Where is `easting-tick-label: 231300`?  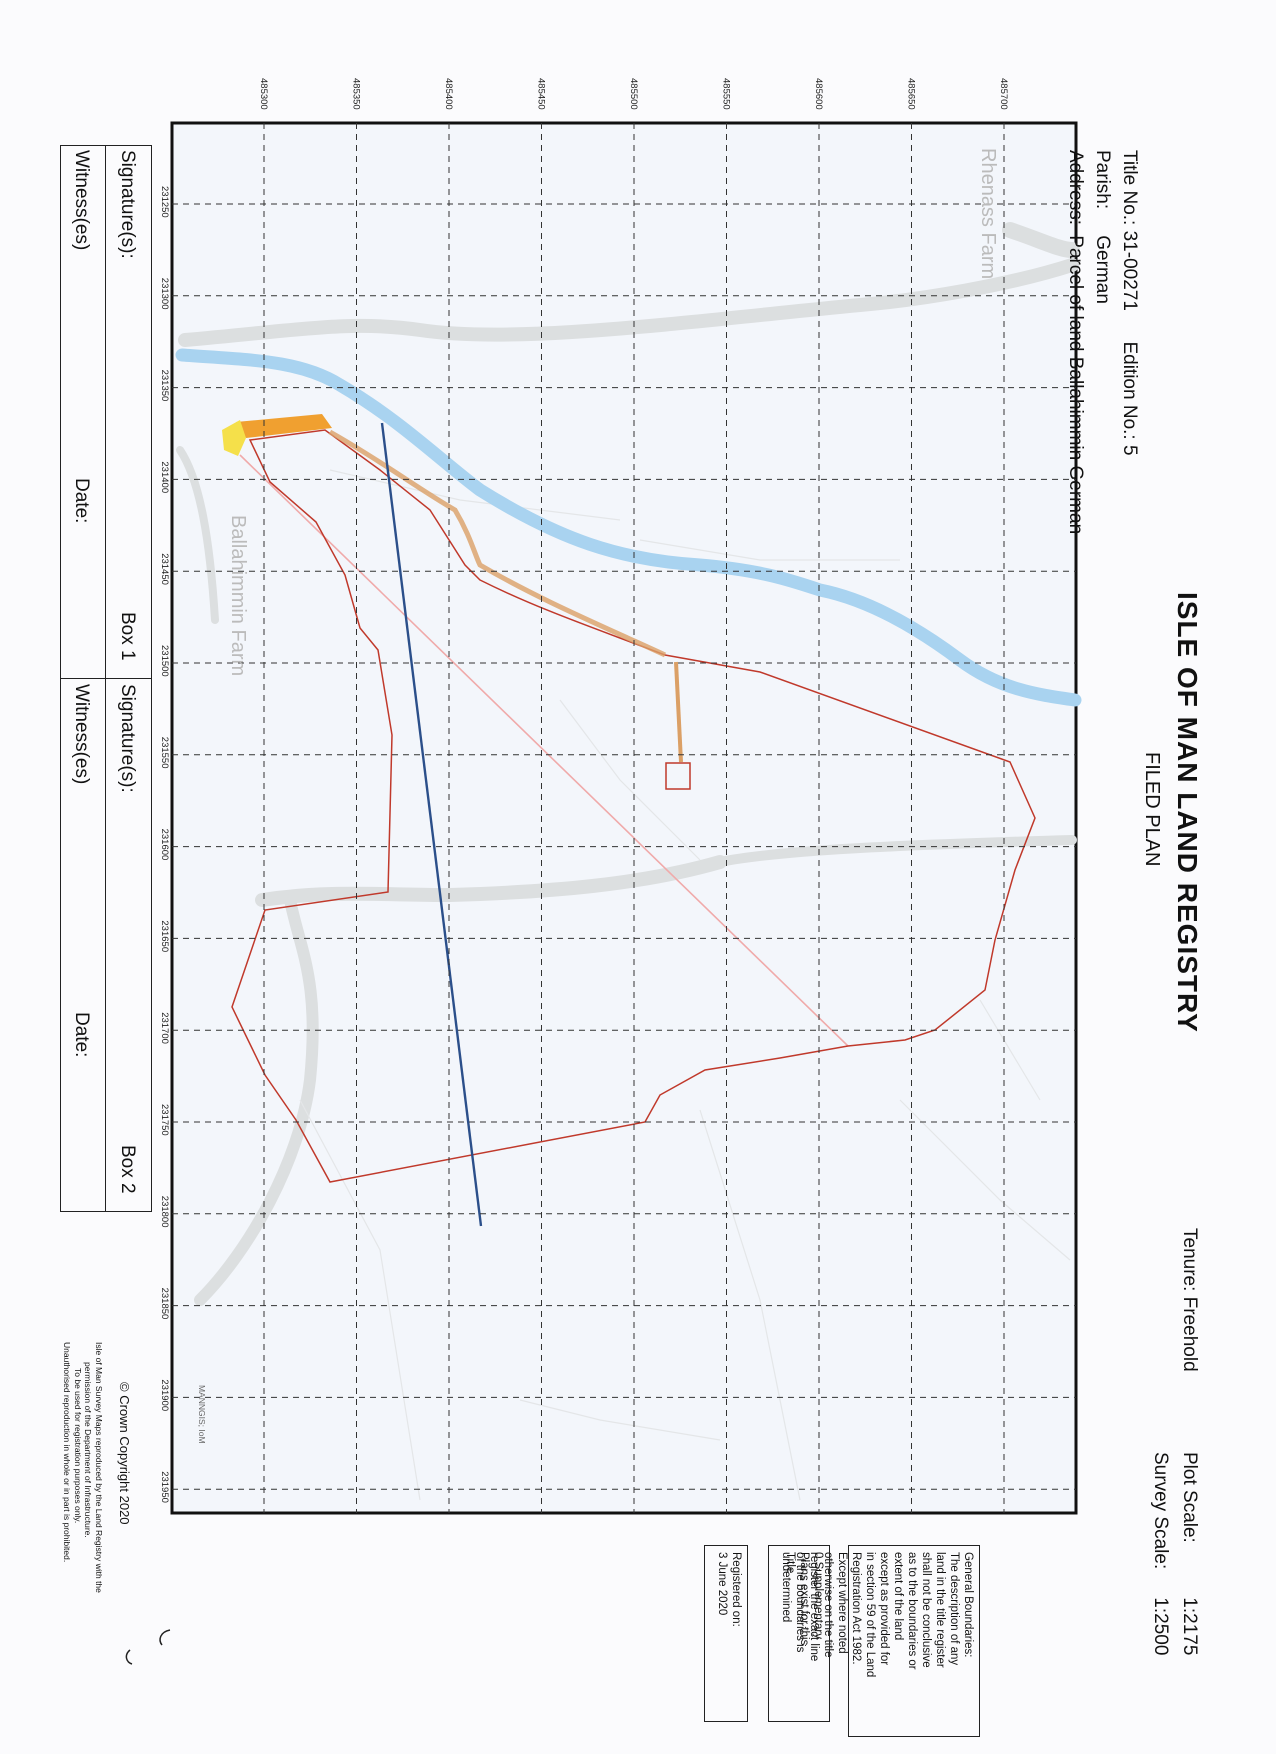 easting-tick-label: 231300 is located at coordinates (164, 294).